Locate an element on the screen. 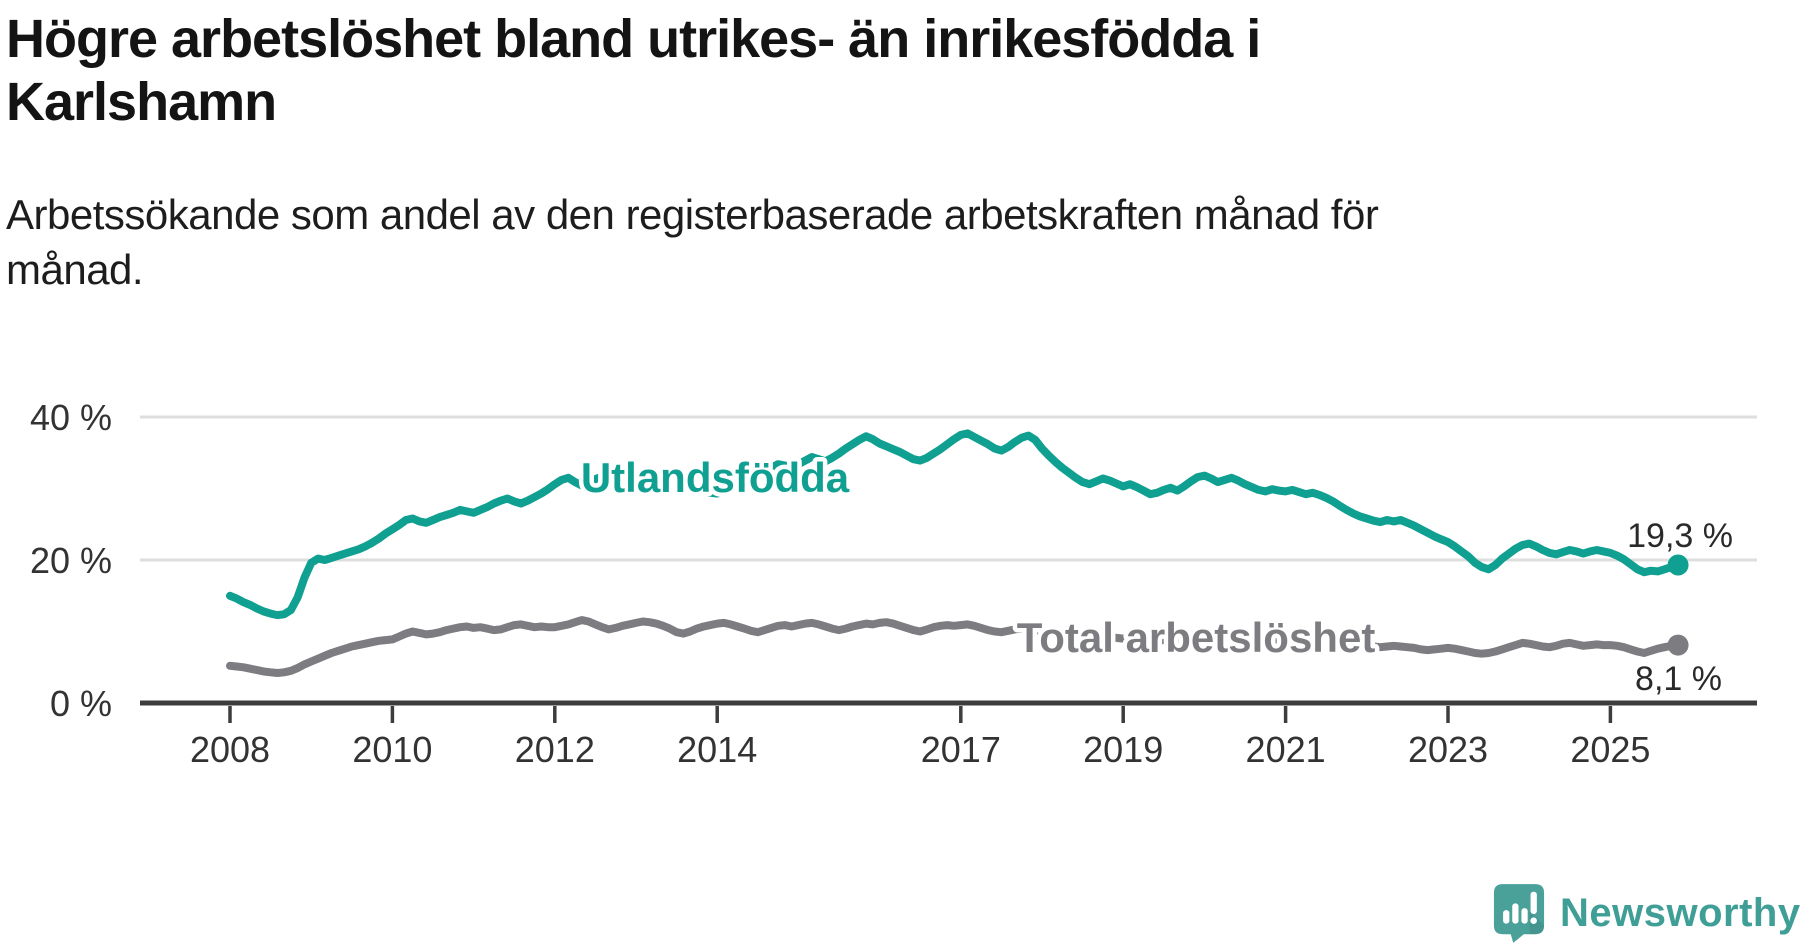 This screenshot has height=948, width=1800. y-axis-tick-label: 20 % is located at coordinates (71, 560).